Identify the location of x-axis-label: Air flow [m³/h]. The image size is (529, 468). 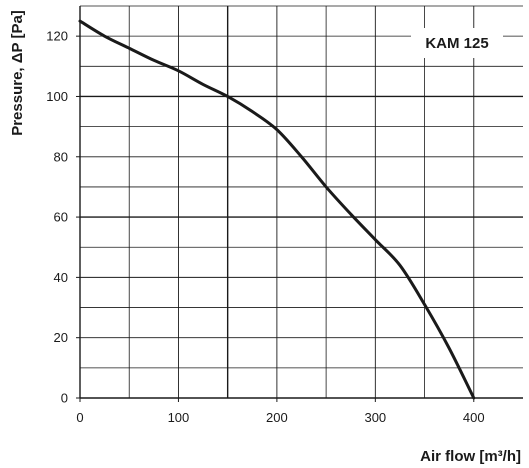
(470, 456).